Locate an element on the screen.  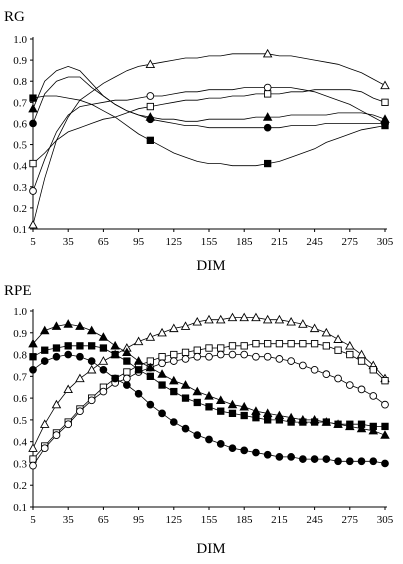
y-tick-label: 1.0 is located at coordinates (20, 312).